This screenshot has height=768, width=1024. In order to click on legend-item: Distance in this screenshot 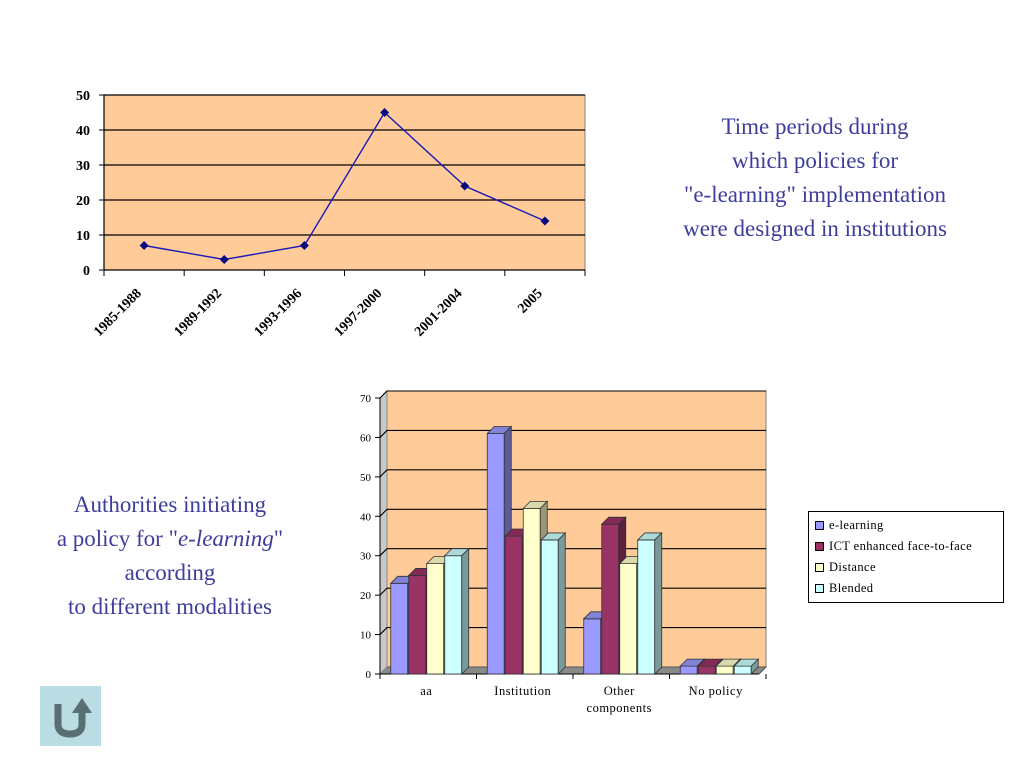, I will do `click(909, 567)`.